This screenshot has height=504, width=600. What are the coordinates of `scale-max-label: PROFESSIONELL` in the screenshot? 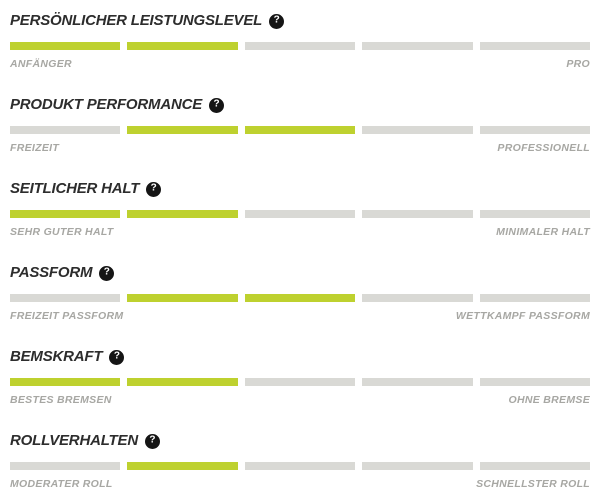 It's located at (543, 148).